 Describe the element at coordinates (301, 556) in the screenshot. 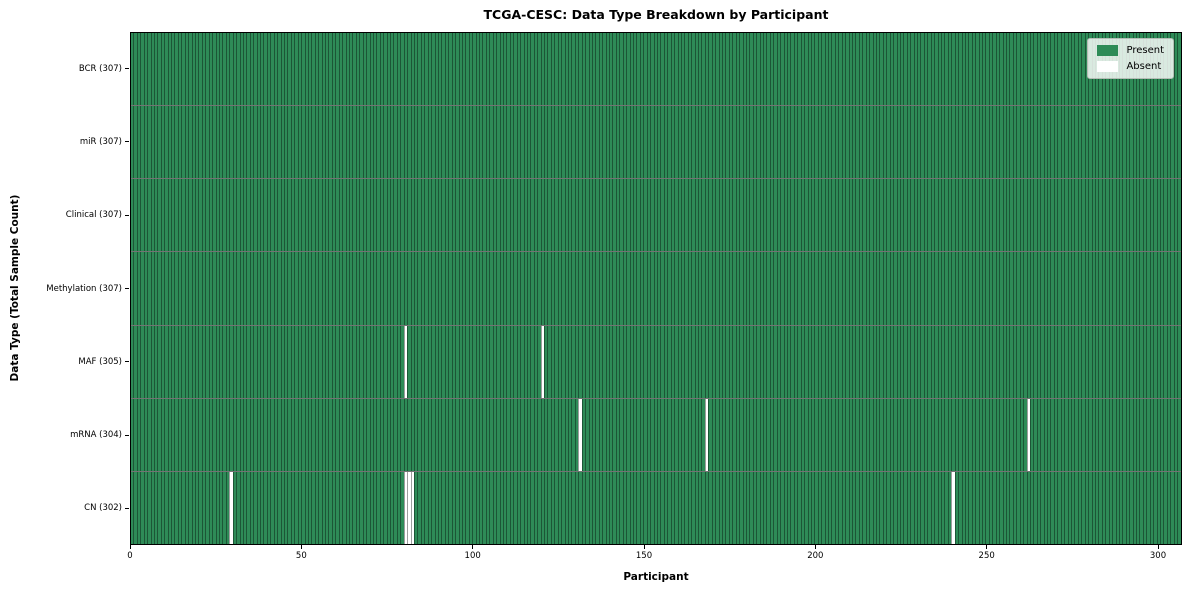

I see `xtick-label-50: 50` at that location.